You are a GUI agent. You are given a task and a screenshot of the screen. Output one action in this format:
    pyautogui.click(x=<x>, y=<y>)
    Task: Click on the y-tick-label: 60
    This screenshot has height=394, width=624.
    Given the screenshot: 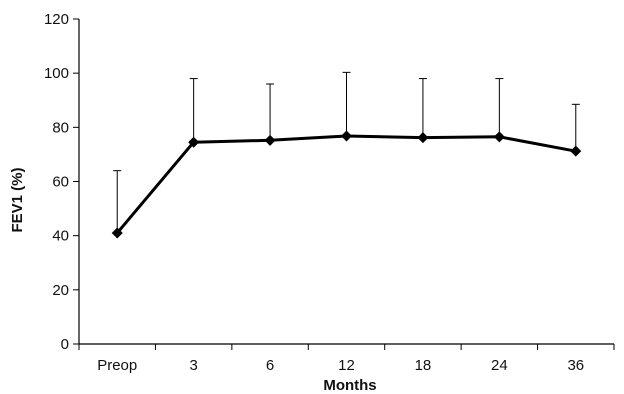 What is the action you would take?
    pyautogui.click(x=60, y=182)
    